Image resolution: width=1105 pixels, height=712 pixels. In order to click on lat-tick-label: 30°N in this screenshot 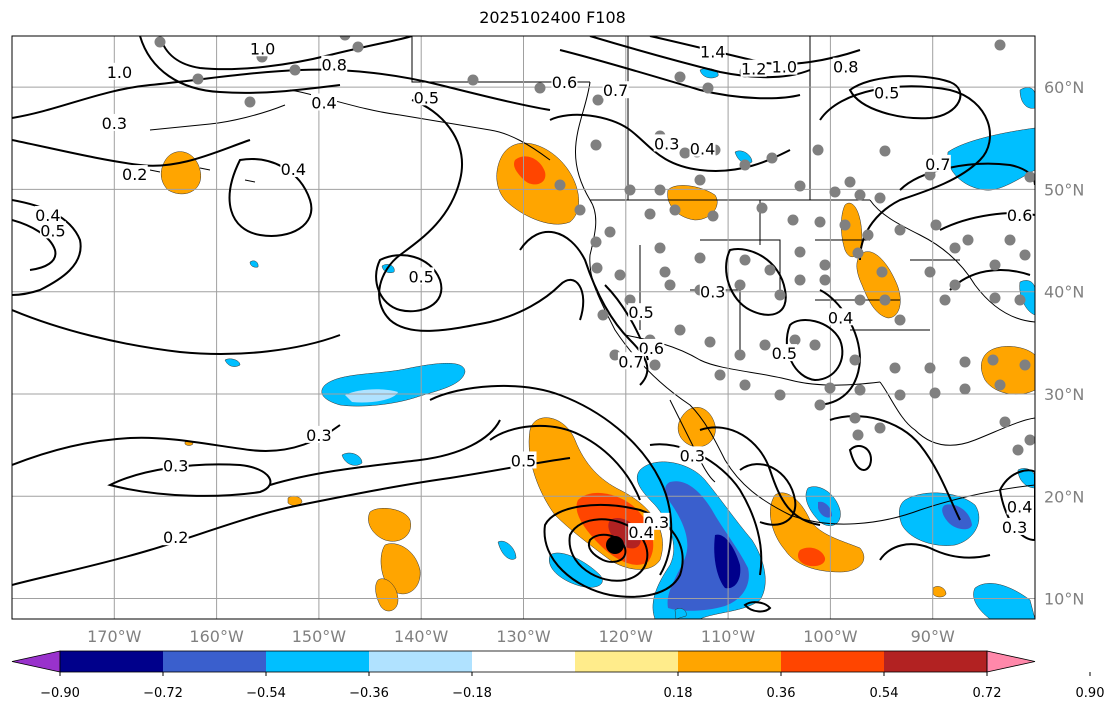, I will do `click(1064, 394)`.